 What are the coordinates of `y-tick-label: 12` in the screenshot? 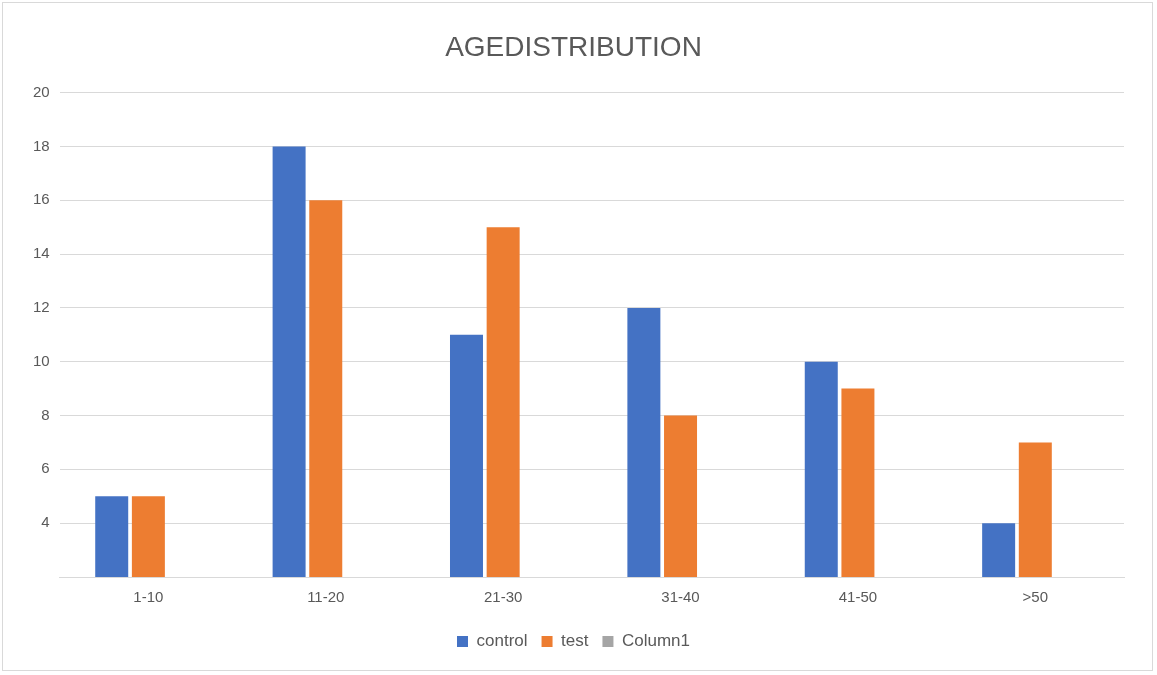 It's located at (41, 307).